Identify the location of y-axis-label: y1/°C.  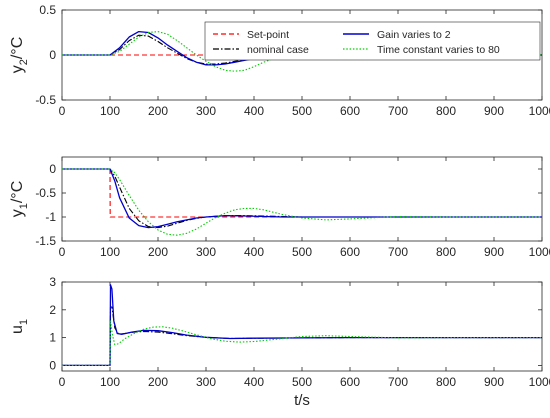
(19, 199).